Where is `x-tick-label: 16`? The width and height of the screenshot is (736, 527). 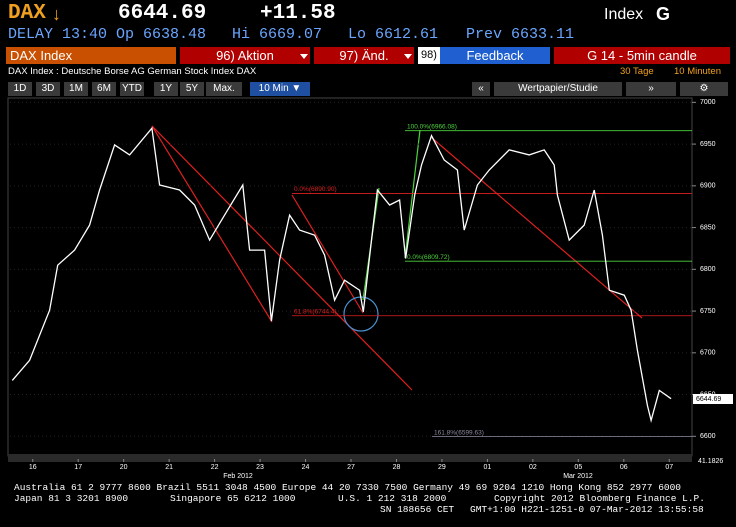
x-tick-label: 16 is located at coordinates (33, 467).